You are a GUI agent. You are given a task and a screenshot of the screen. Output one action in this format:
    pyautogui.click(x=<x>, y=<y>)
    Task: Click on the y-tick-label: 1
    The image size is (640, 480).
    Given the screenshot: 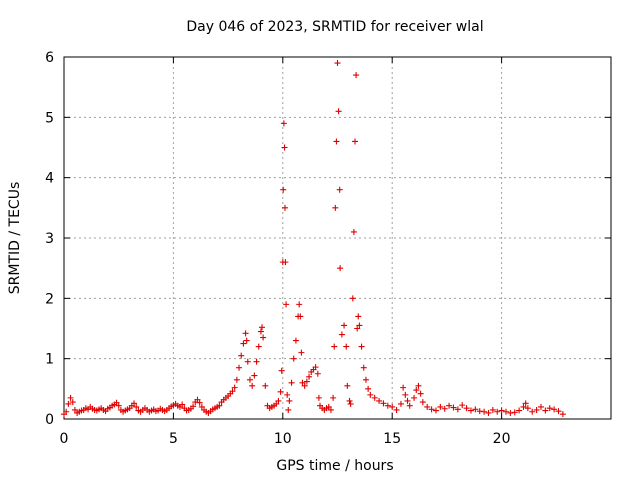 What is the action you would take?
    pyautogui.click(x=49, y=360)
    